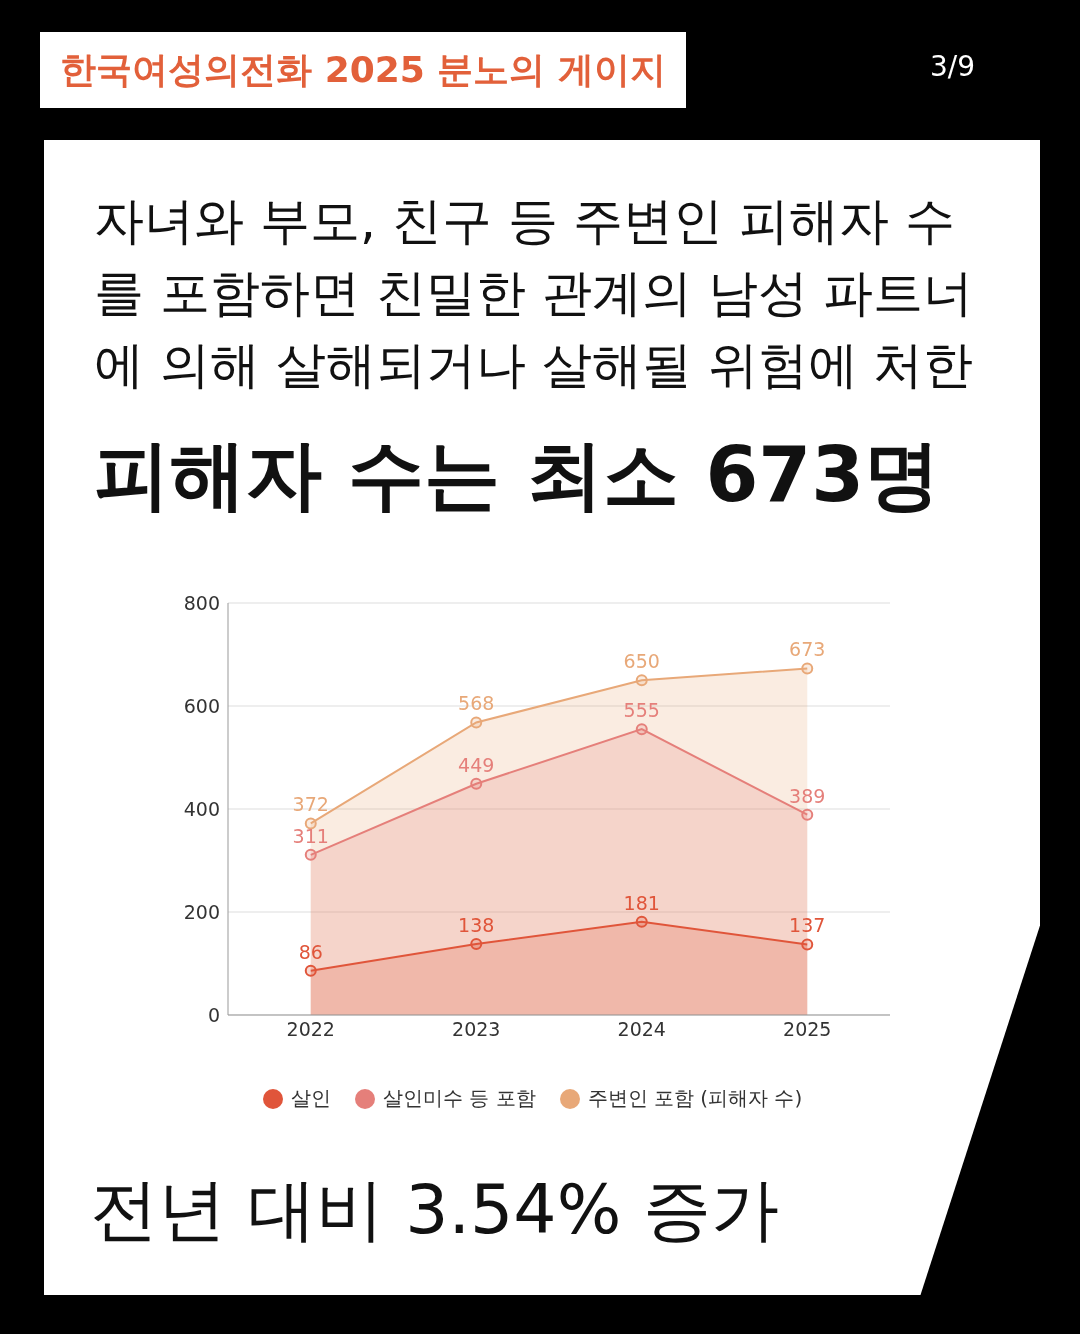 The height and width of the screenshot is (1334, 1080). I want to click on data-label: 311, so click(310, 835).